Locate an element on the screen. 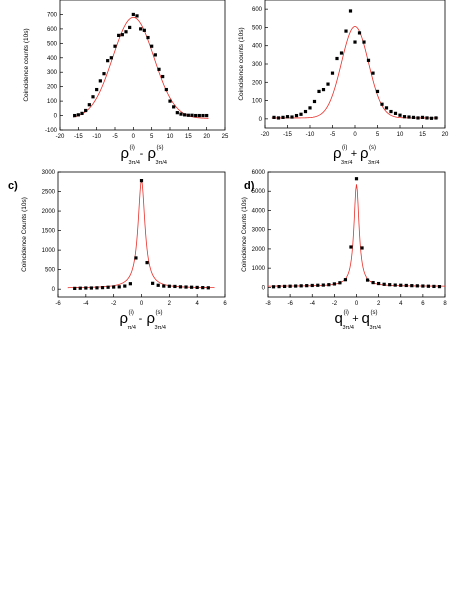 This screenshot has width=463, height=599. x-tick-label: -6 is located at coordinates (58, 304).